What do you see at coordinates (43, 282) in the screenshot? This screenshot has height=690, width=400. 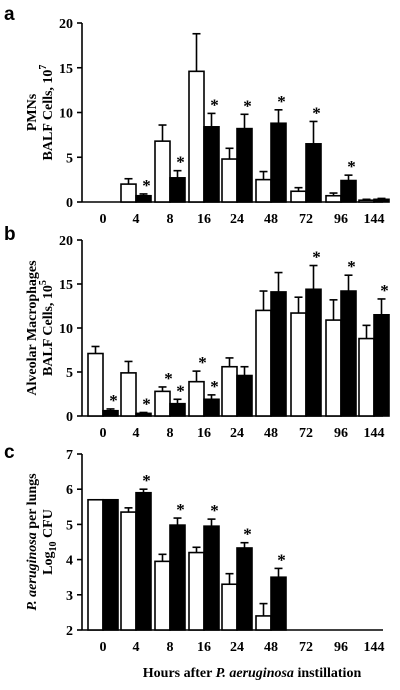 I see `y-axis-label-exponent: 5` at bounding box center [43, 282].